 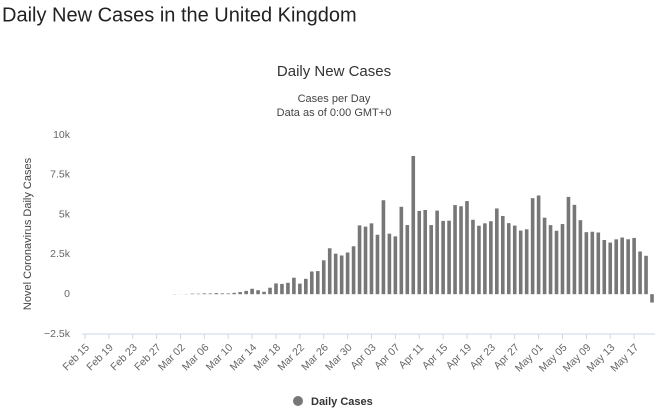 What do you see at coordinates (342, 402) in the screenshot?
I see `legend-label: Daily Cases` at bounding box center [342, 402].